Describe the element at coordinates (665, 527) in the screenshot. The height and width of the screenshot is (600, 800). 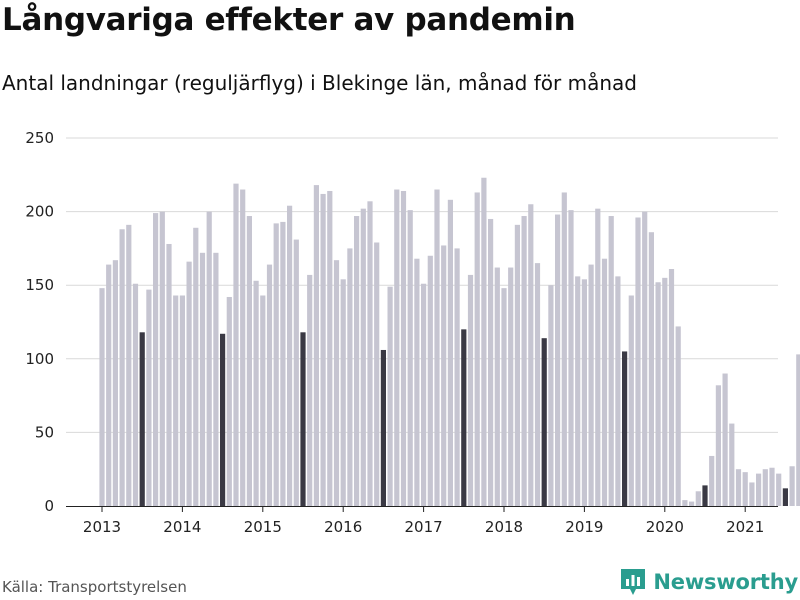
I see `x-tick-label: 2020` at that location.